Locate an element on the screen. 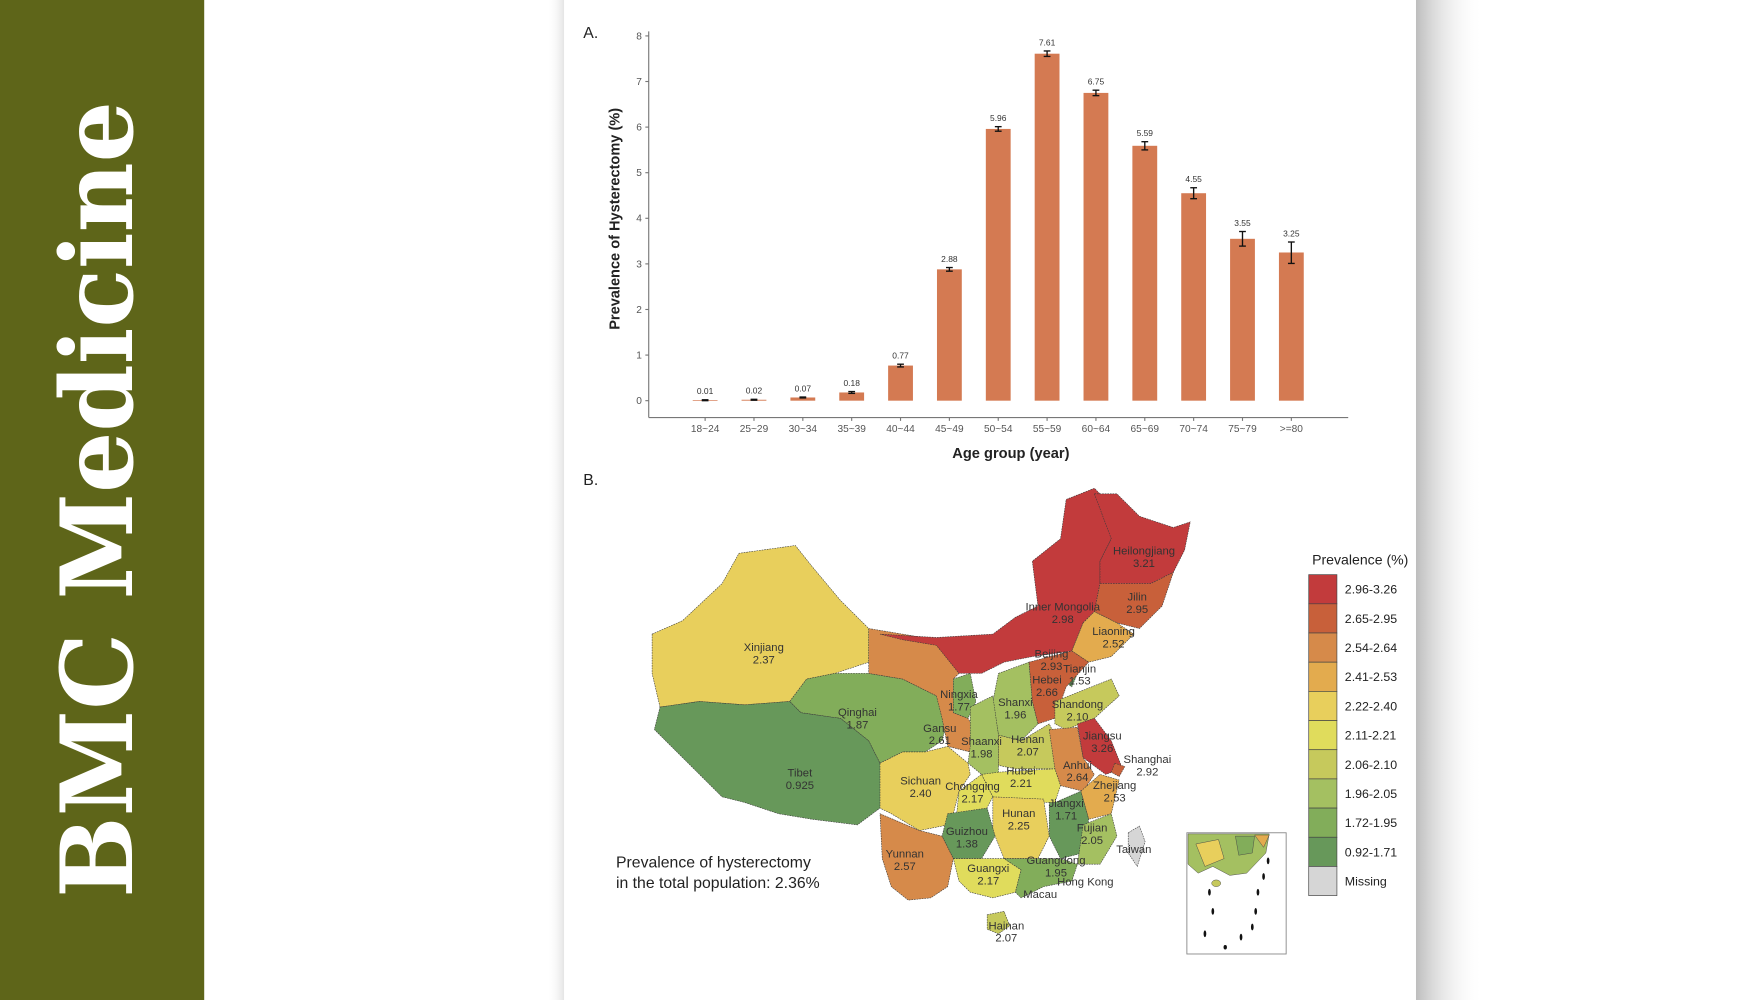 Image resolution: width=1760 pixels, height=1000 pixels. province-name-label: Yunnan is located at coordinates (905, 854).